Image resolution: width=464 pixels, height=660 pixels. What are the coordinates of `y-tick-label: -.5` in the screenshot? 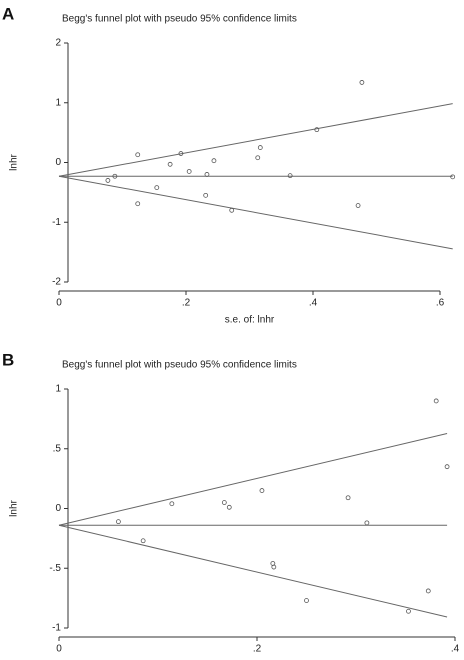 It's located at (55, 568).